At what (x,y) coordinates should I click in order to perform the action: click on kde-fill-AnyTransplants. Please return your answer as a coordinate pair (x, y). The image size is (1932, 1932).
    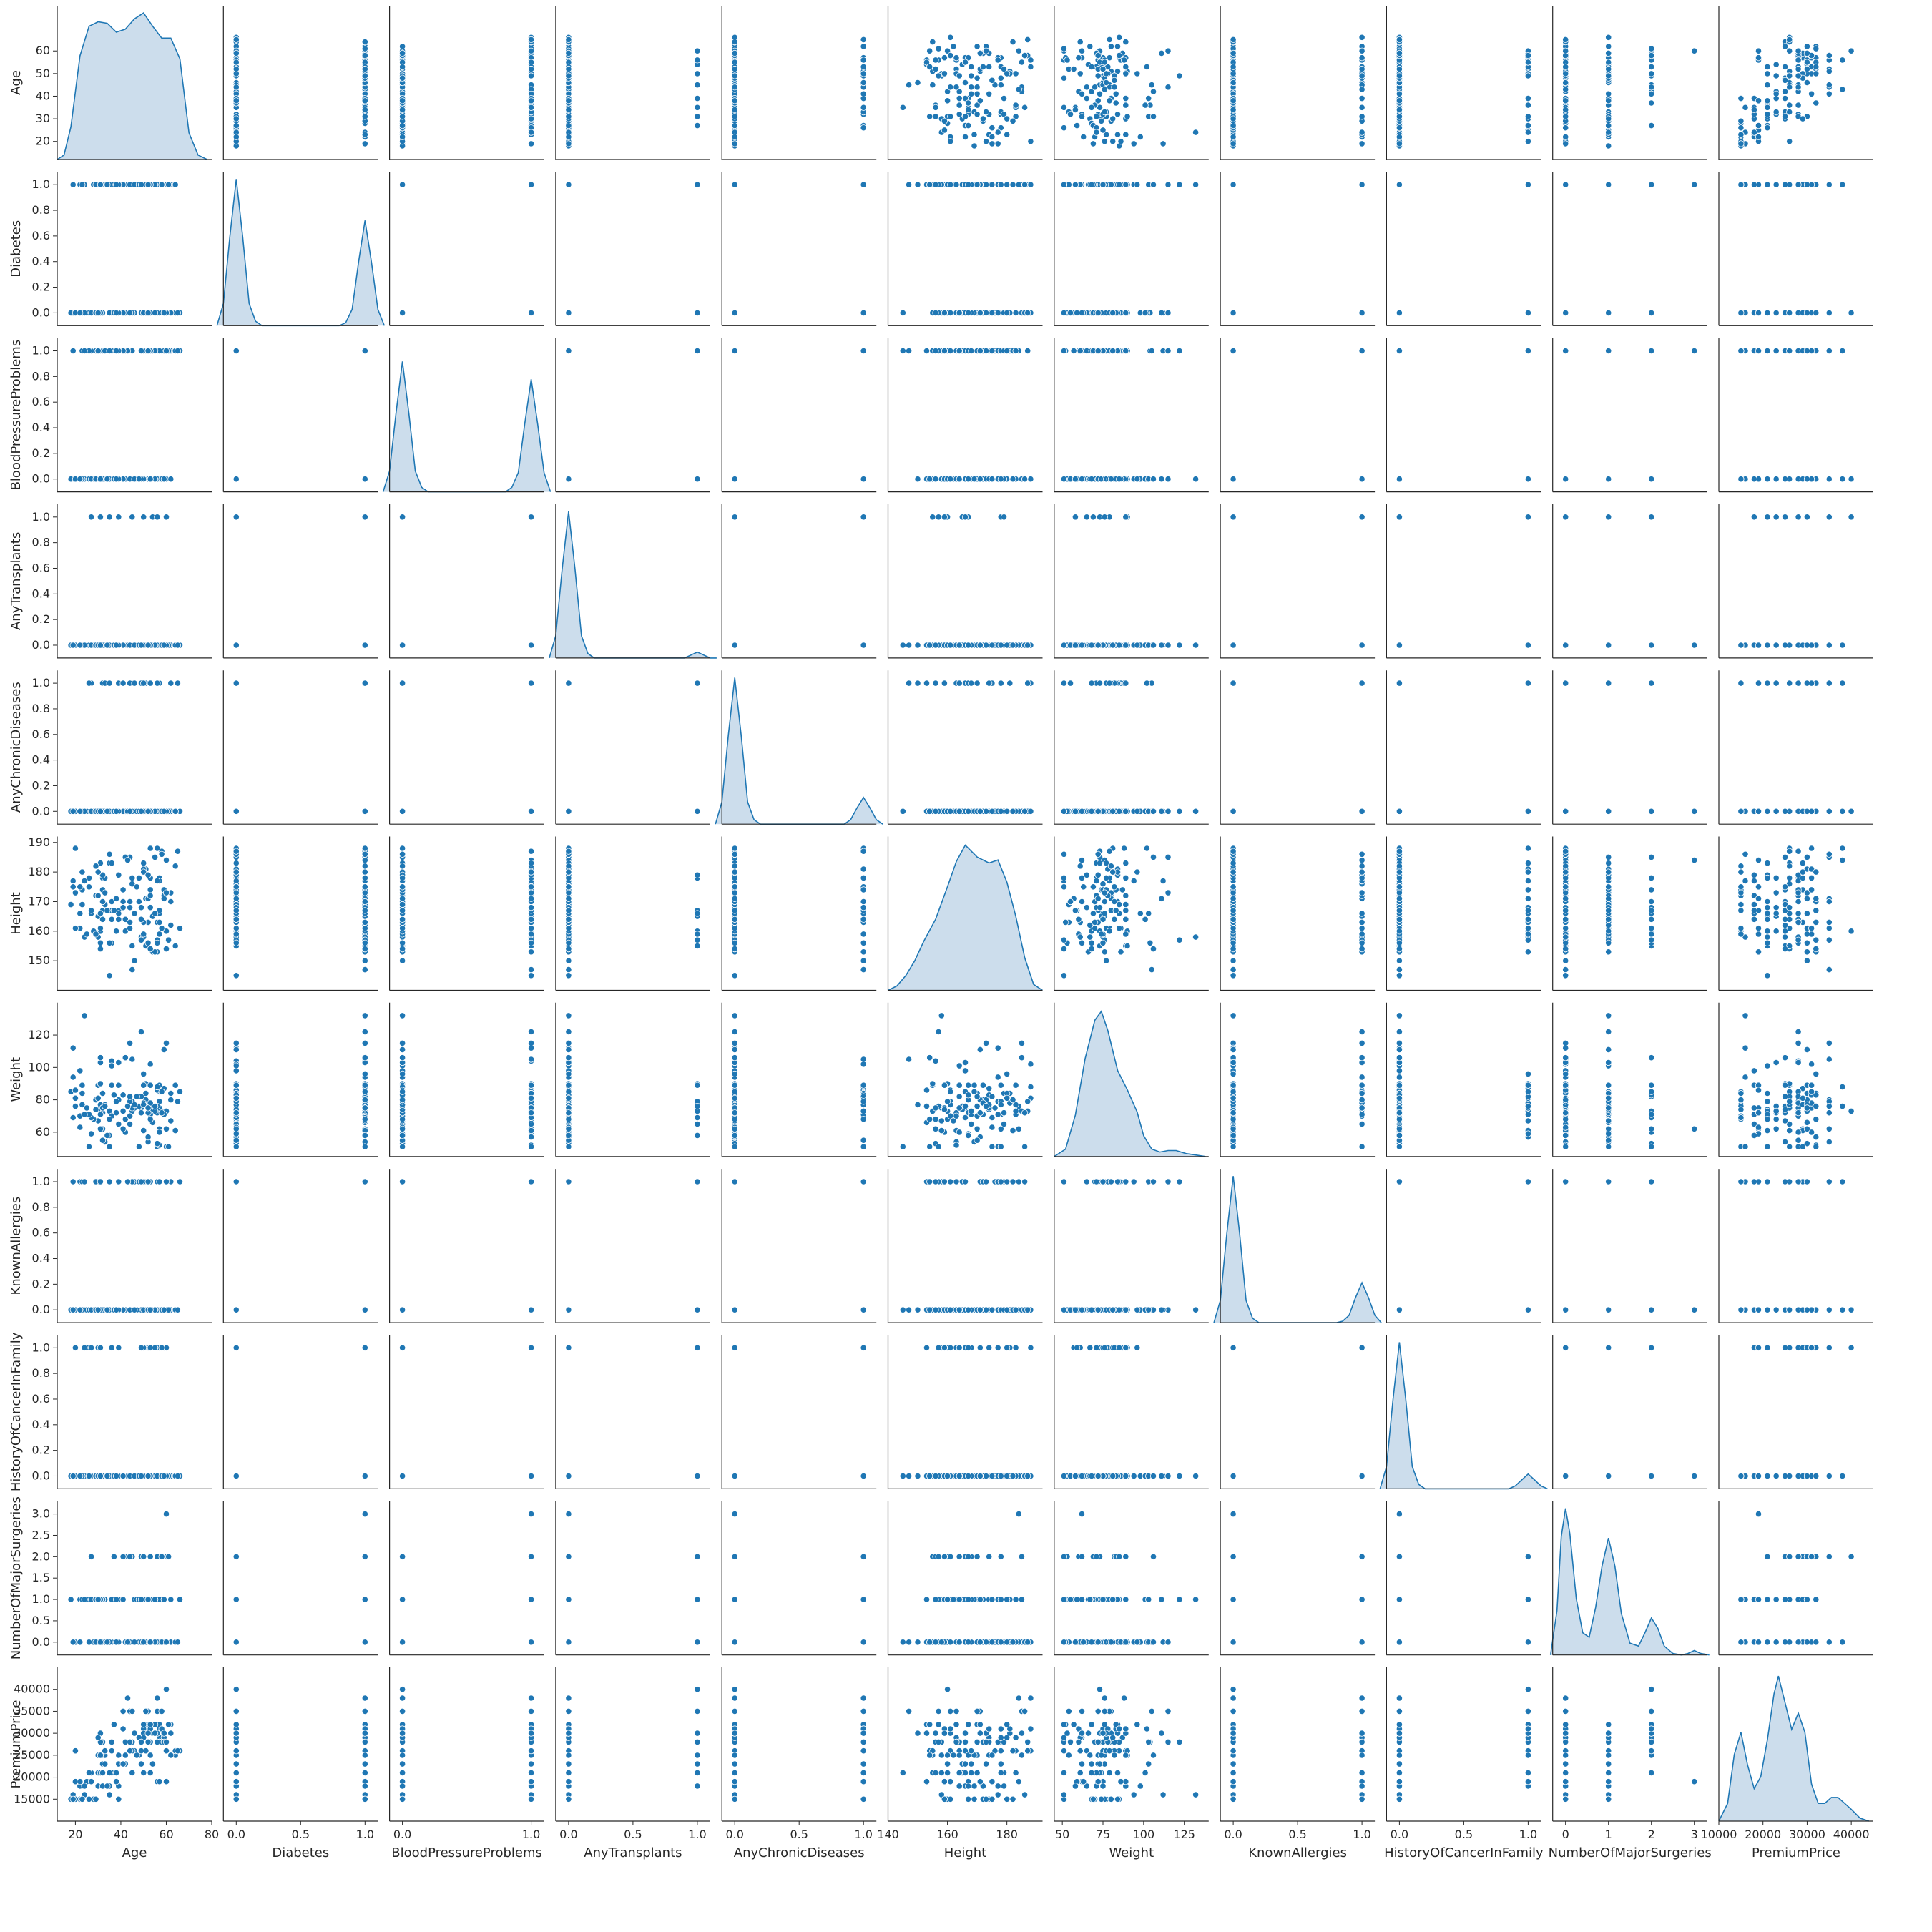
    Looking at the image, I should click on (633, 584).